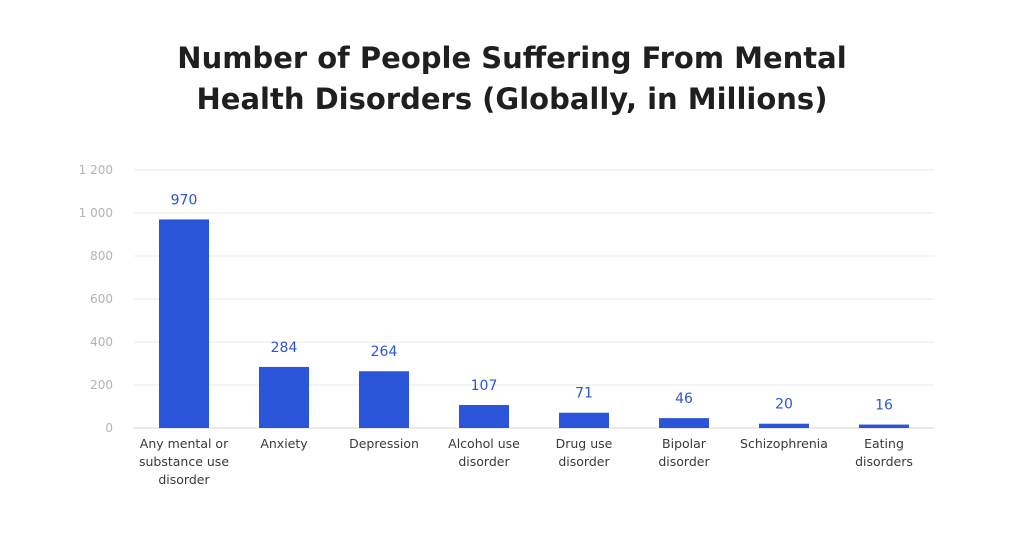 The image size is (1024, 548). I want to click on data-label-3: 107, so click(484, 386).